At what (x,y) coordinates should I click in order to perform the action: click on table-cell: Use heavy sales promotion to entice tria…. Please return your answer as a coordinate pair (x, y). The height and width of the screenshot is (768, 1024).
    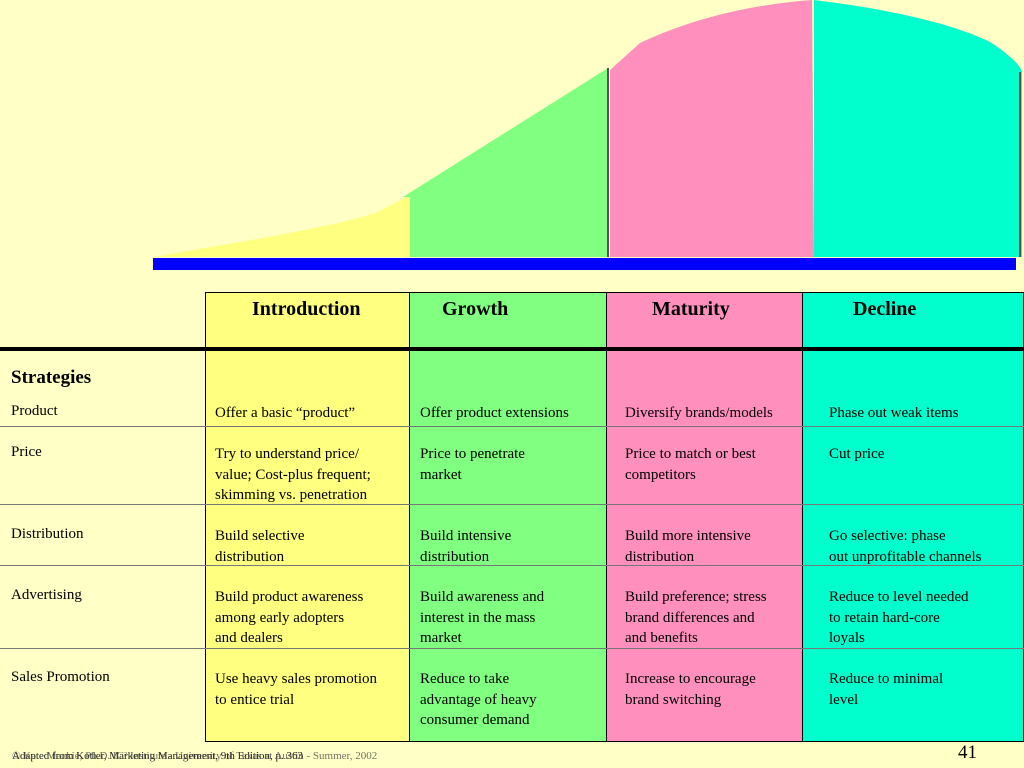
    Looking at the image, I should click on (296, 689).